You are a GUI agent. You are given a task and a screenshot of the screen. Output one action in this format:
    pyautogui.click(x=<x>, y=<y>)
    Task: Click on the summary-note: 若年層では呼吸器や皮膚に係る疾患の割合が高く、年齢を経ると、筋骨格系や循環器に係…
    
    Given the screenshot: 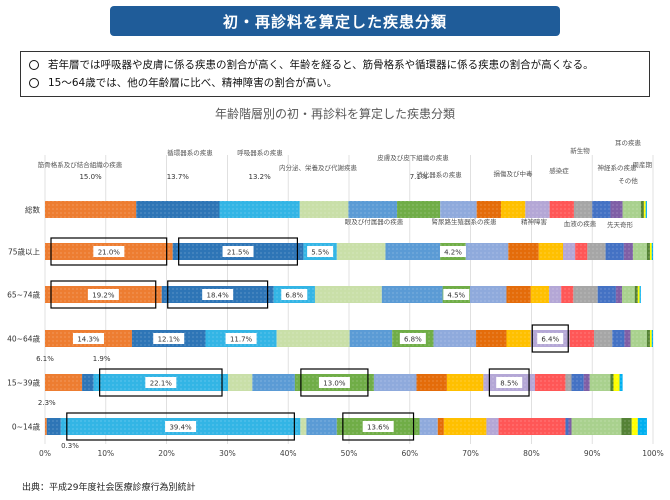 What is the action you would take?
    pyautogui.click(x=335, y=65)
    